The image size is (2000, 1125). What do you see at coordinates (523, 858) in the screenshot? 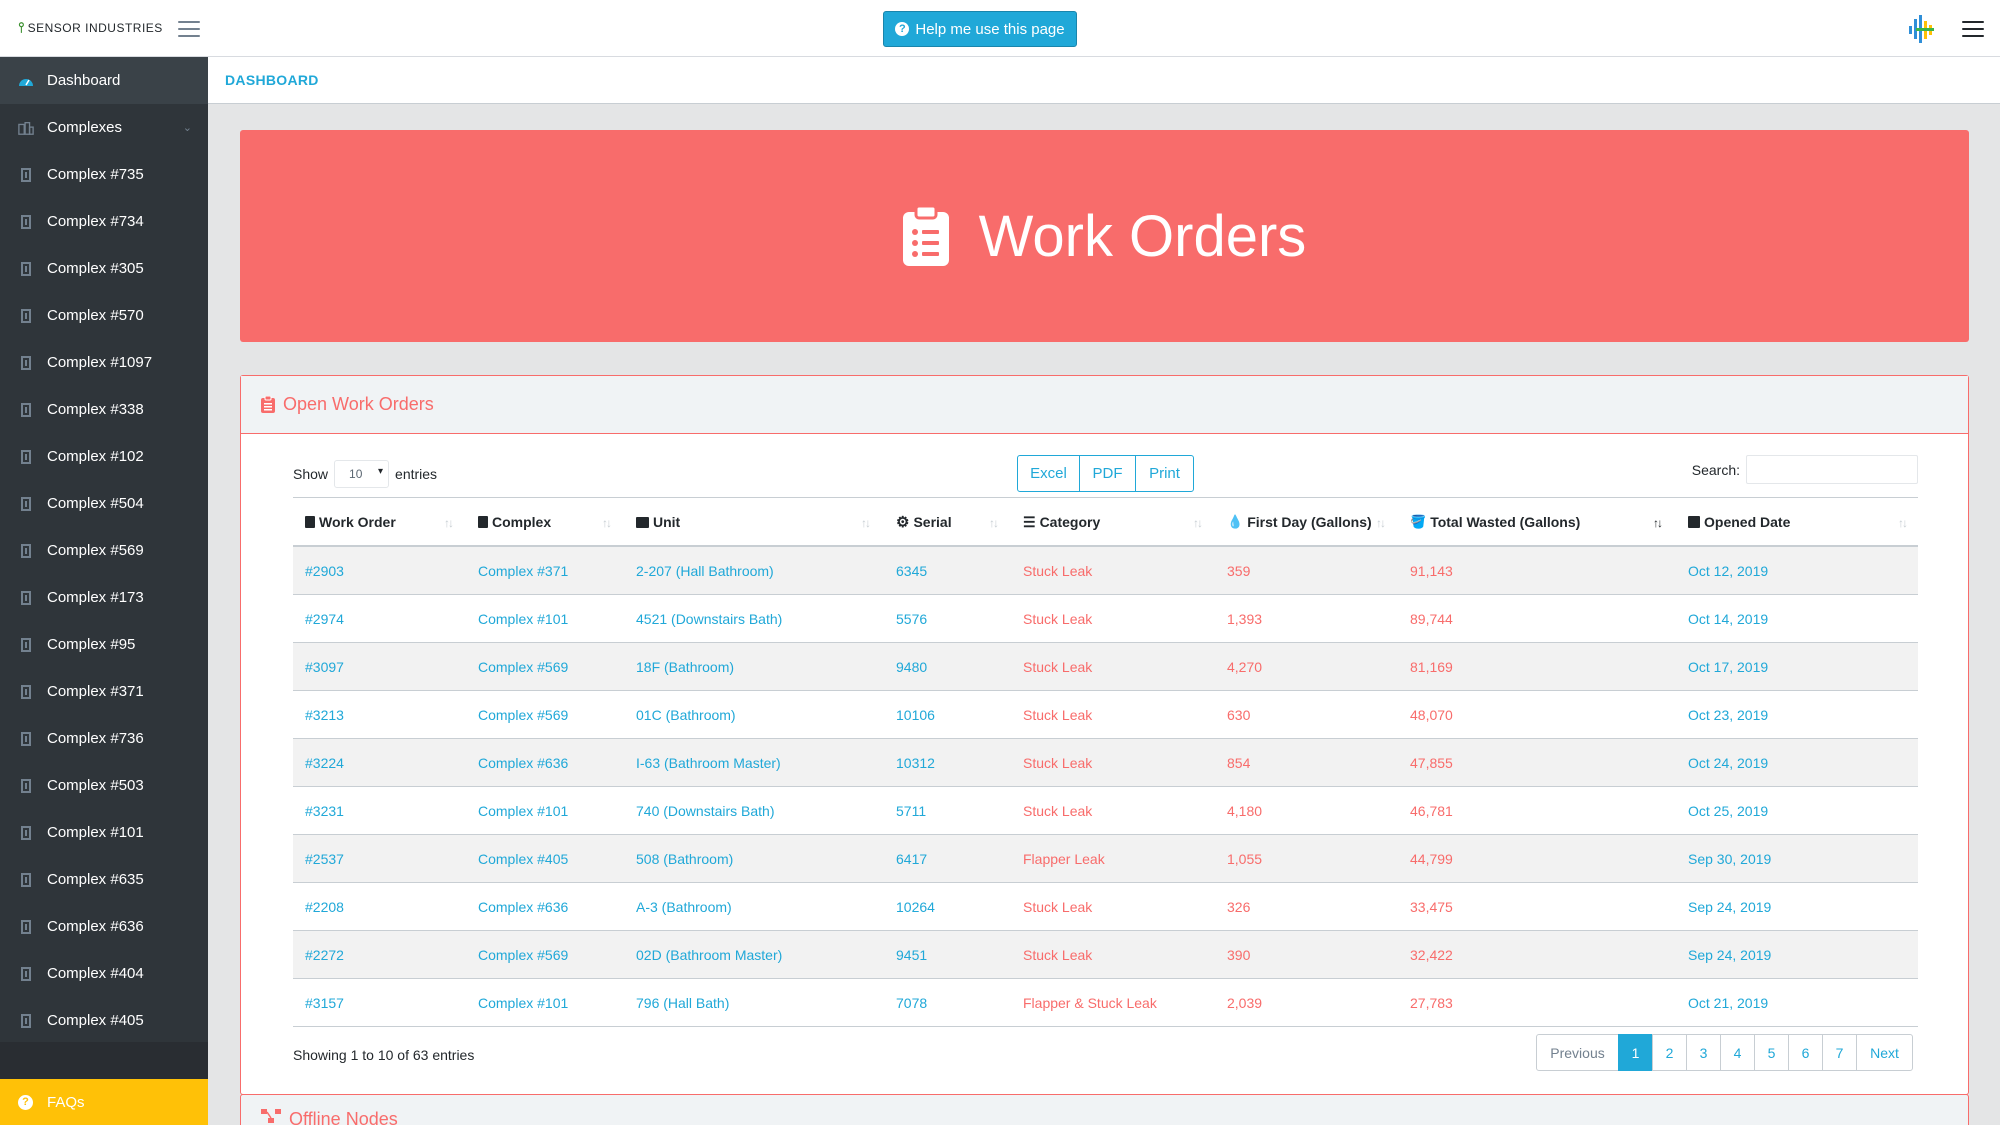
I see `complex-link: Complex #405` at bounding box center [523, 858].